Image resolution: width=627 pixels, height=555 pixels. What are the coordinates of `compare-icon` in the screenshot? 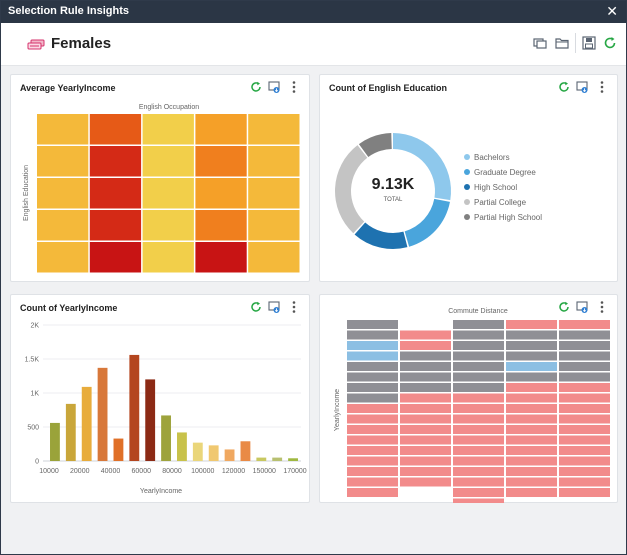 It's located at (540, 43).